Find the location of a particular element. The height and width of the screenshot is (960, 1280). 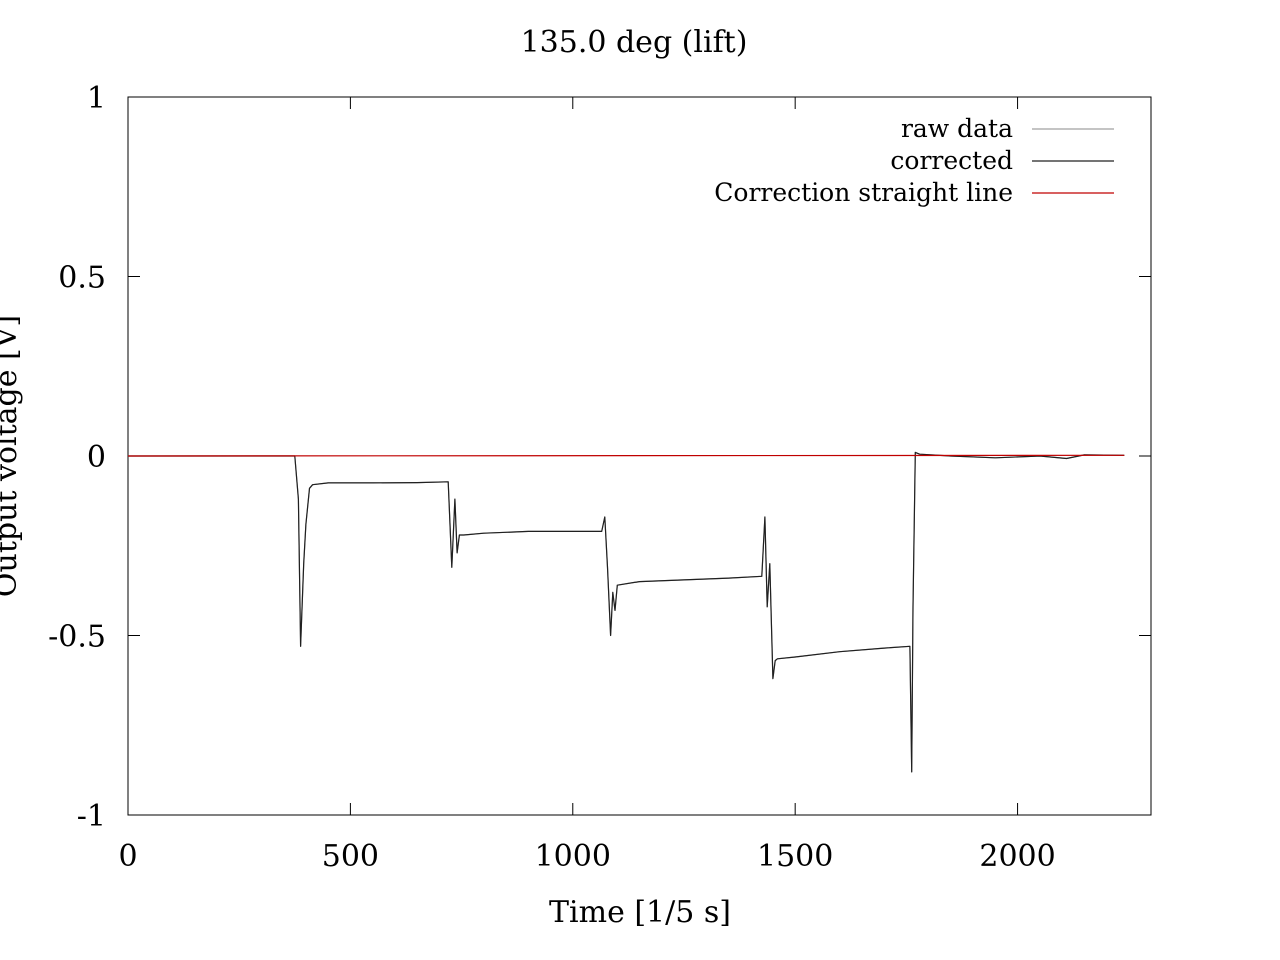

y-tick-label: -0.5 is located at coordinates (77, 637).